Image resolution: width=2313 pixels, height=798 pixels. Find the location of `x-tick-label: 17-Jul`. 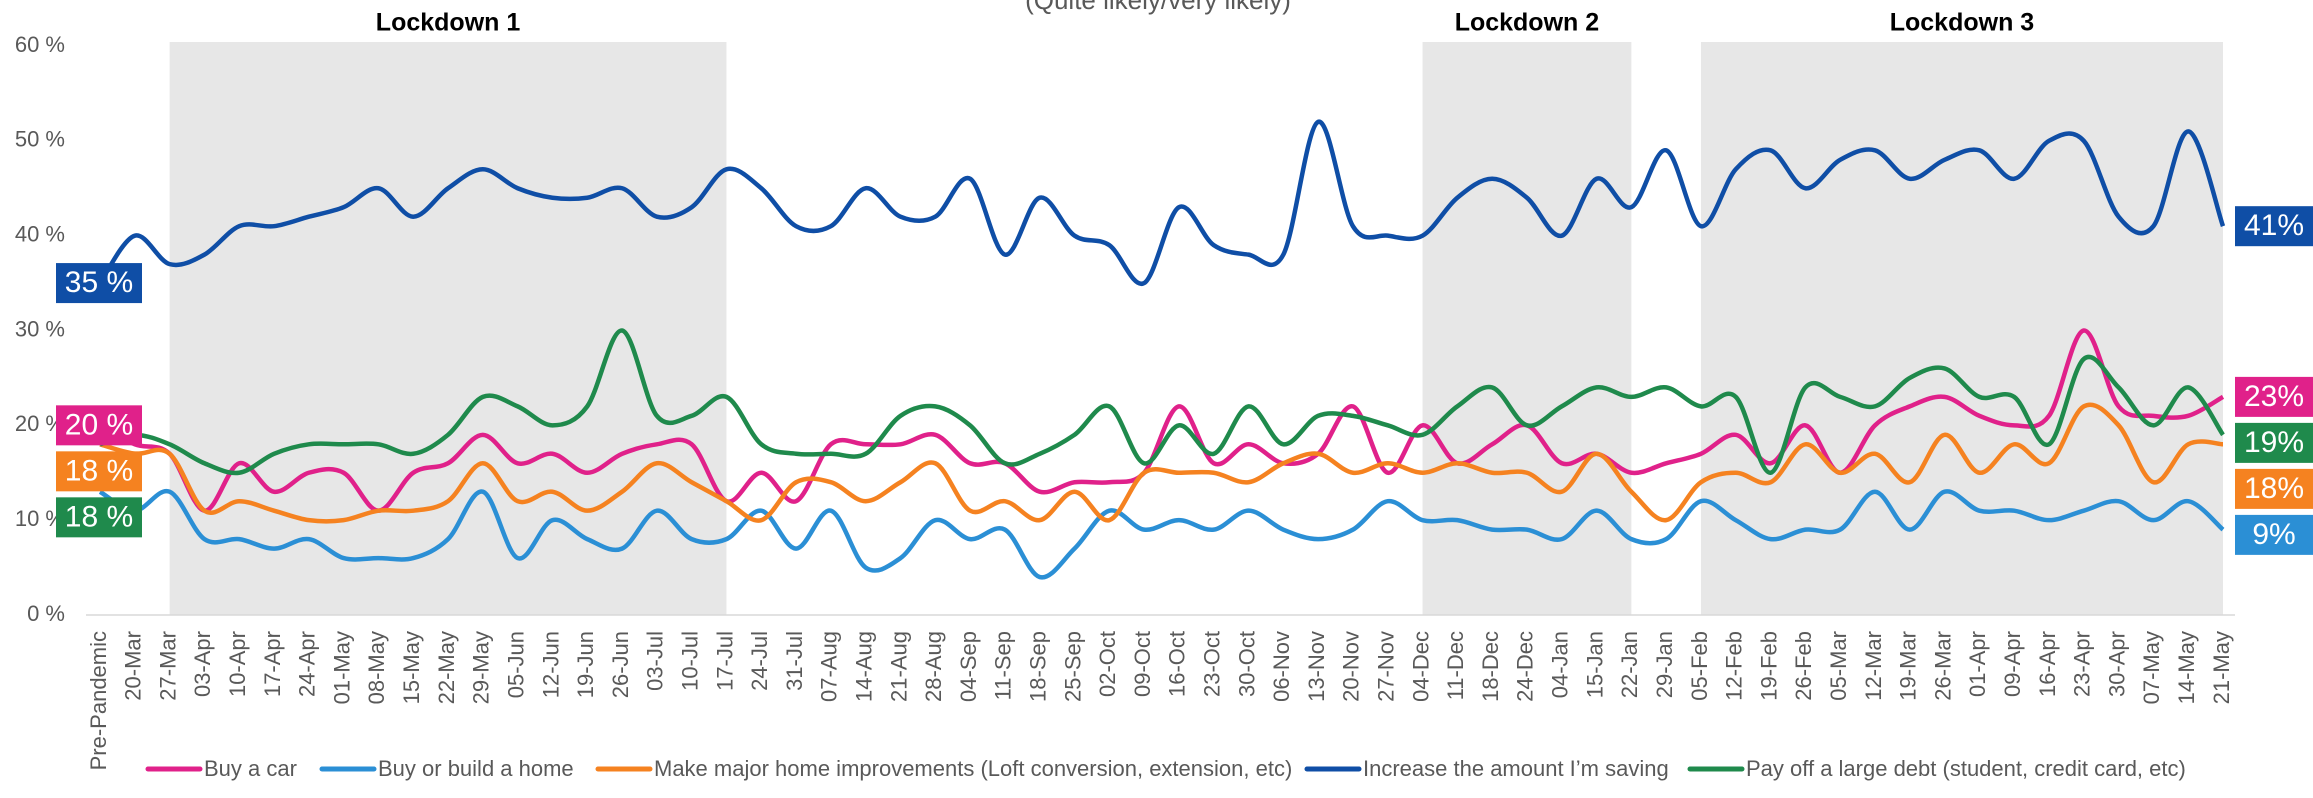

x-tick-label: 17-Jul is located at coordinates (724, 661).